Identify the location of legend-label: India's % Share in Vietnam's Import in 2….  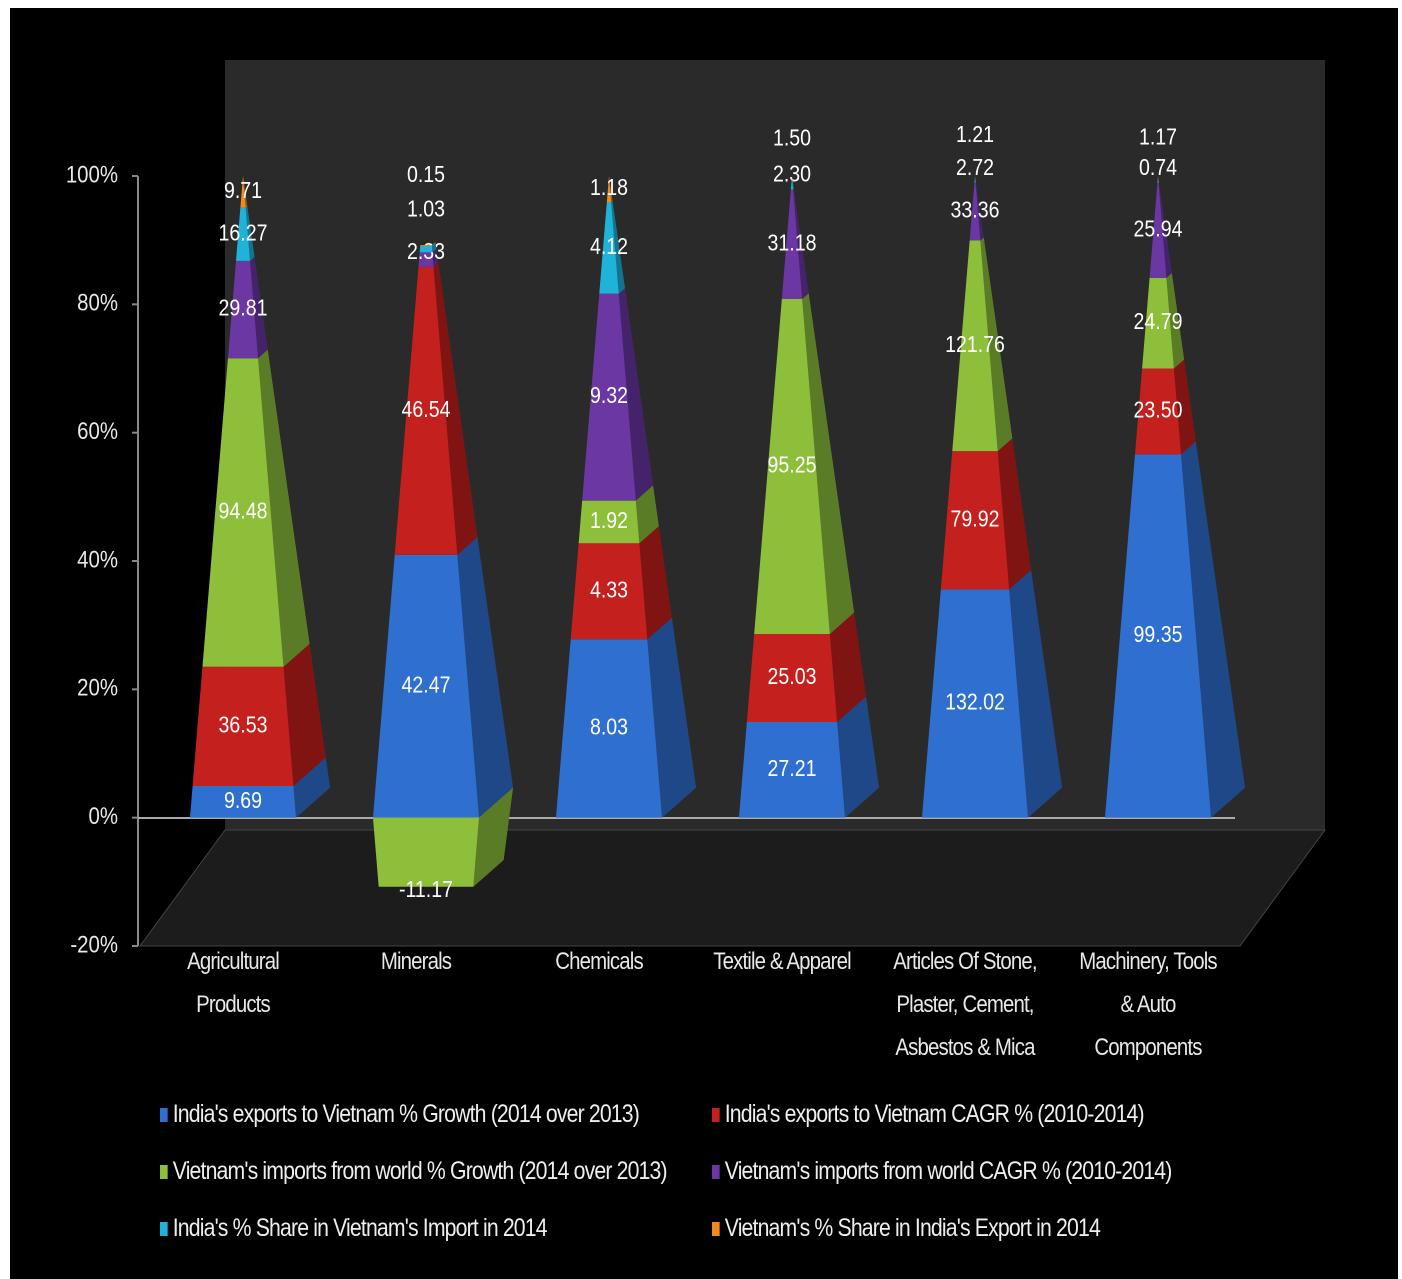
(360, 1228).